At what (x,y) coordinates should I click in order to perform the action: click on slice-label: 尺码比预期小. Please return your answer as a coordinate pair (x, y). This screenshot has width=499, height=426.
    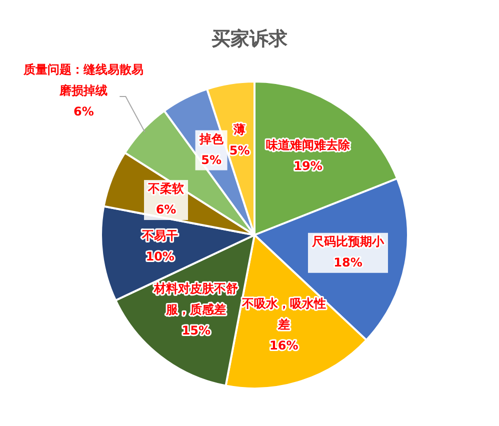
    Looking at the image, I should click on (347, 241).